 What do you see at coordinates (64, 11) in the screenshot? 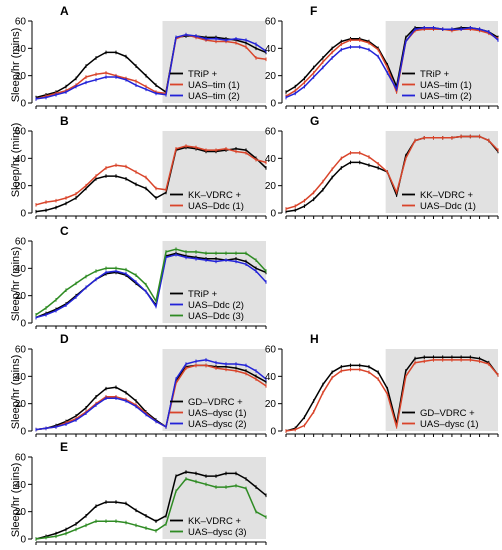
I see `panel-a-letter: A` at bounding box center [64, 11].